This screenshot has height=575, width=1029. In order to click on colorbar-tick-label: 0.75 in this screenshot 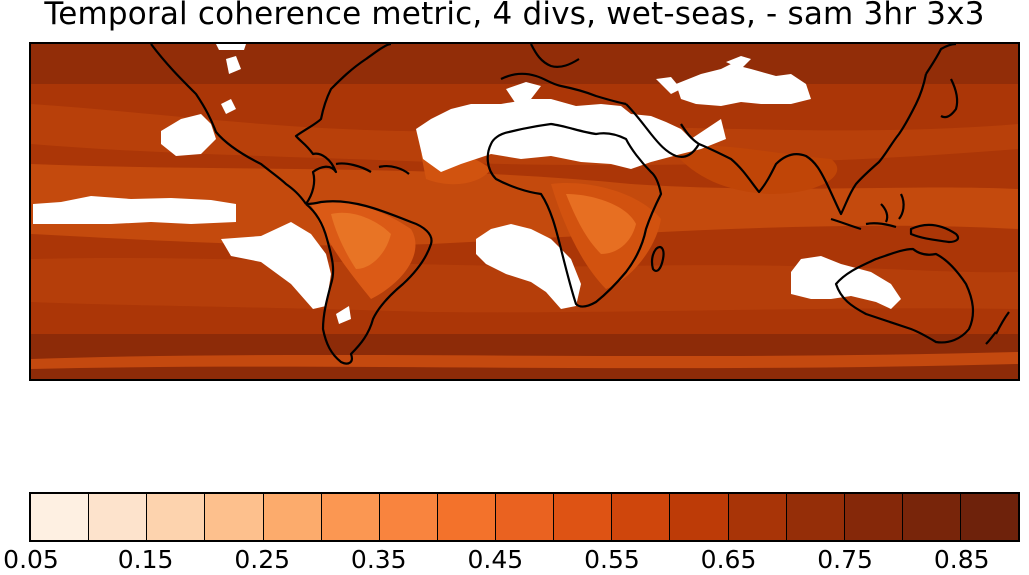, I will do `click(845, 559)`.